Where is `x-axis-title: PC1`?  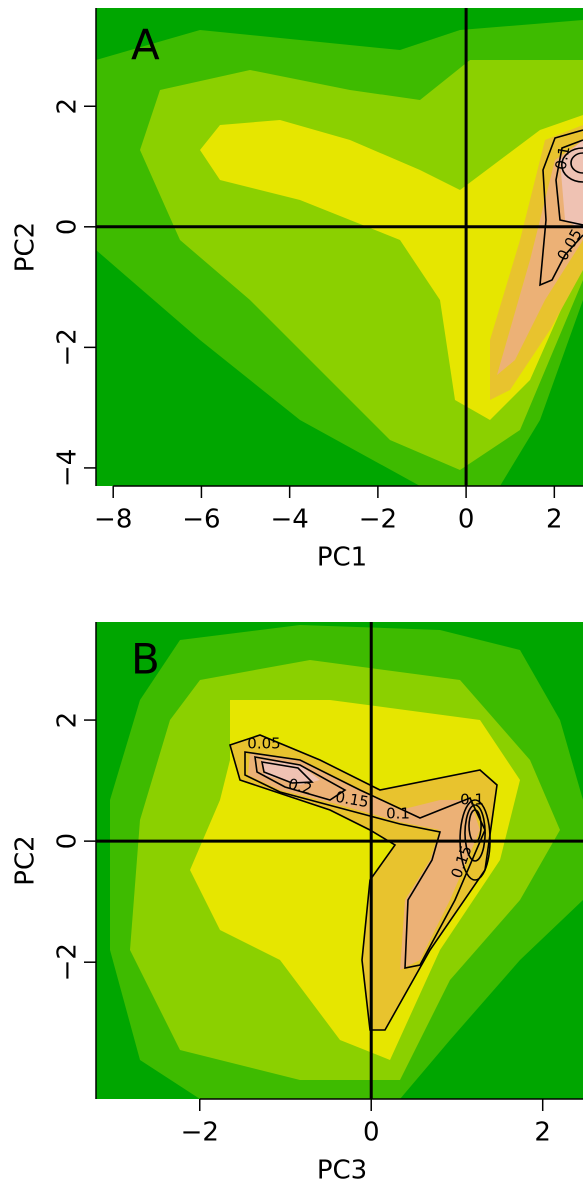
x-axis-title: PC1 is located at coordinates (342, 558).